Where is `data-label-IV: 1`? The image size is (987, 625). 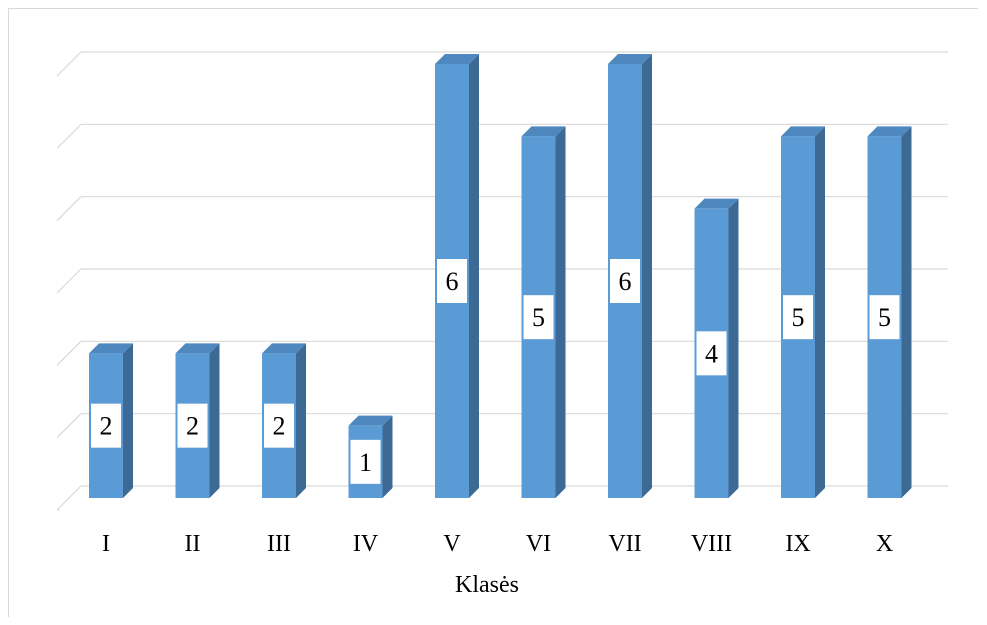 data-label-IV: 1 is located at coordinates (365, 461).